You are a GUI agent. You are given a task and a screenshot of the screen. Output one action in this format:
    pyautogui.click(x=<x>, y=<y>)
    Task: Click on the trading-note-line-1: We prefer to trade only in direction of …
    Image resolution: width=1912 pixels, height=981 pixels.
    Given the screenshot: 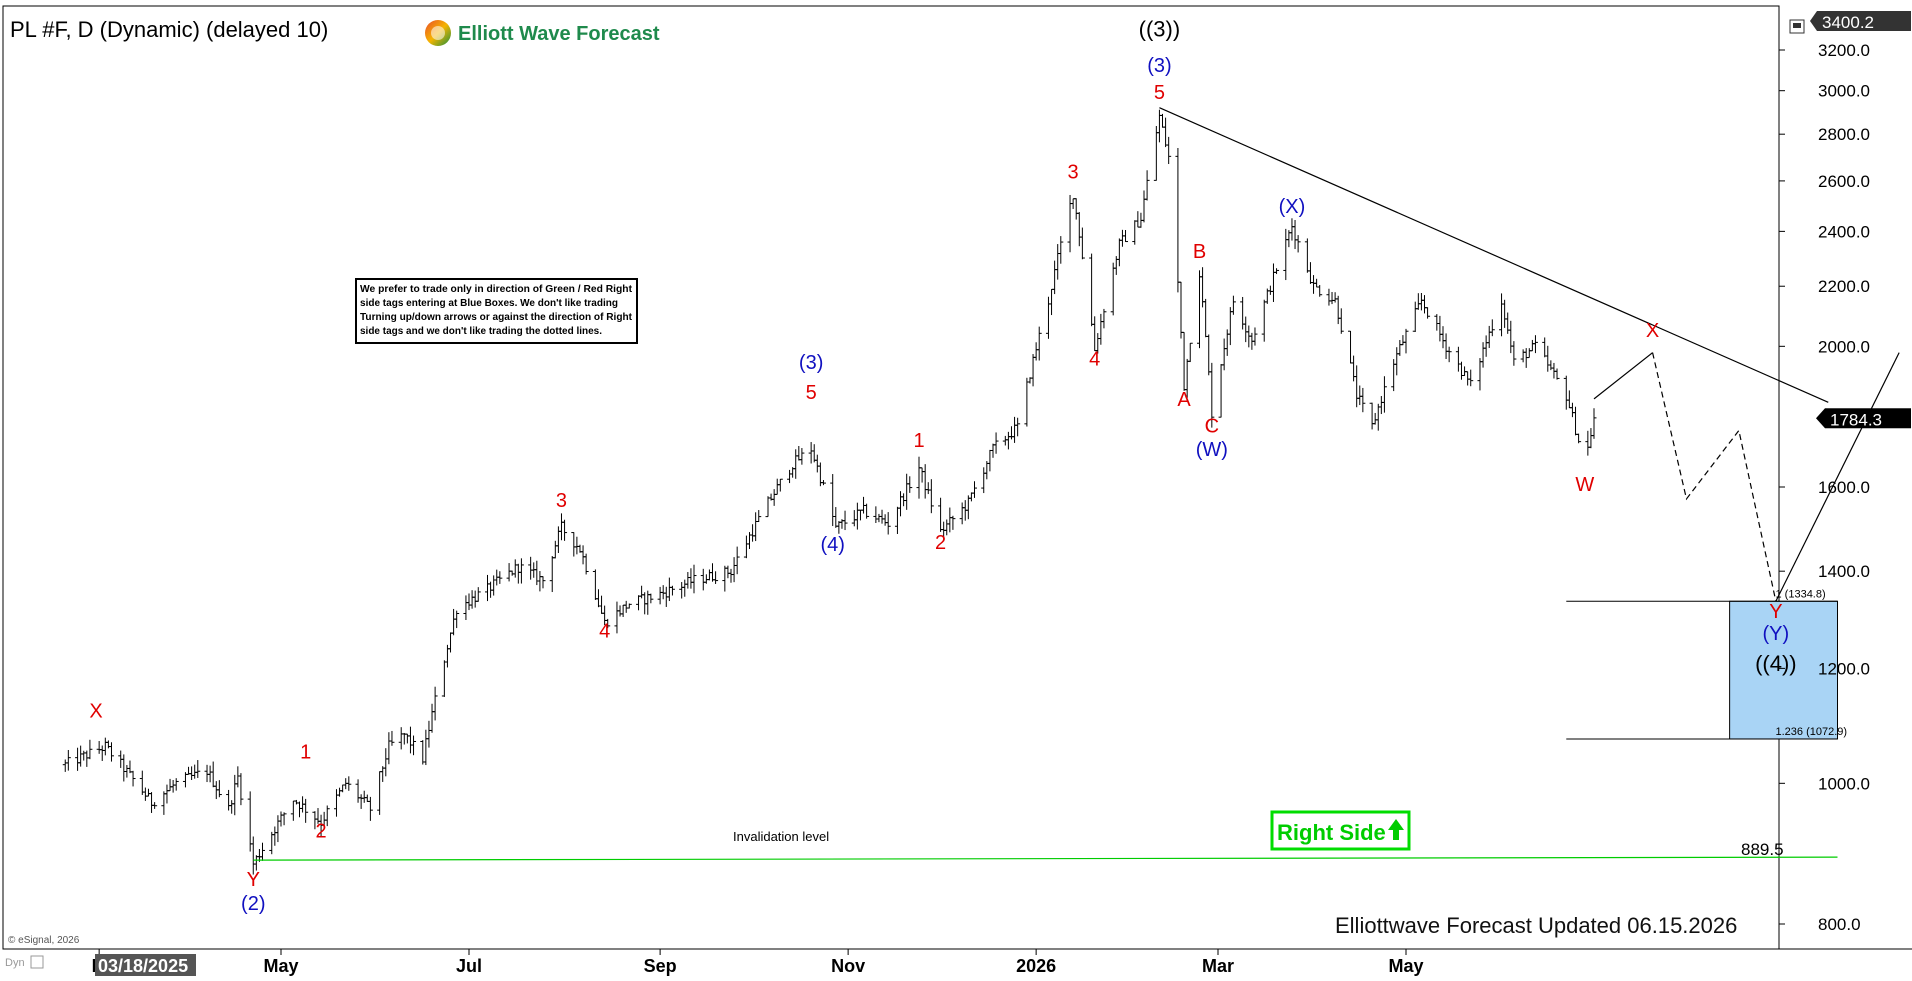 What is the action you would take?
    pyautogui.click(x=496, y=289)
    